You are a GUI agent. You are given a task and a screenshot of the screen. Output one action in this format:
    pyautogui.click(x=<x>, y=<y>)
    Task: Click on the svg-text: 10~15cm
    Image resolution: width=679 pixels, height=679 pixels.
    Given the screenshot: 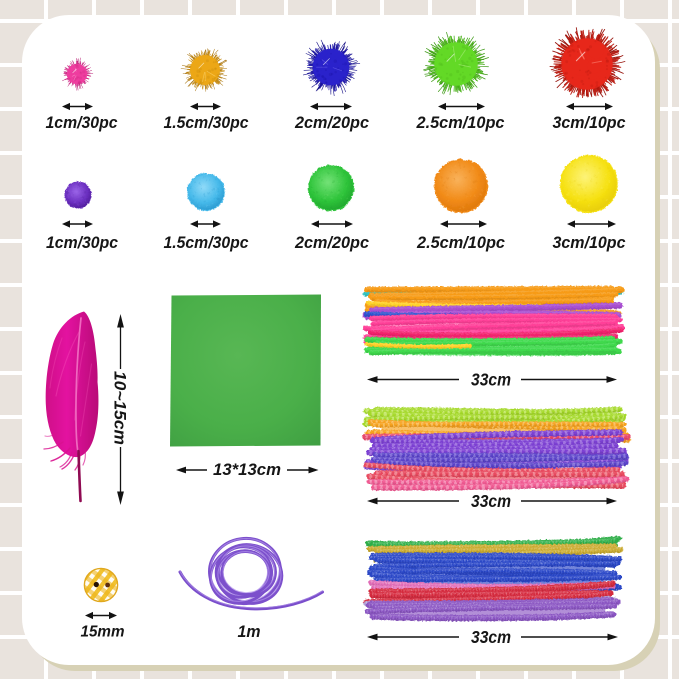 What is the action you would take?
    pyautogui.click(x=120, y=408)
    